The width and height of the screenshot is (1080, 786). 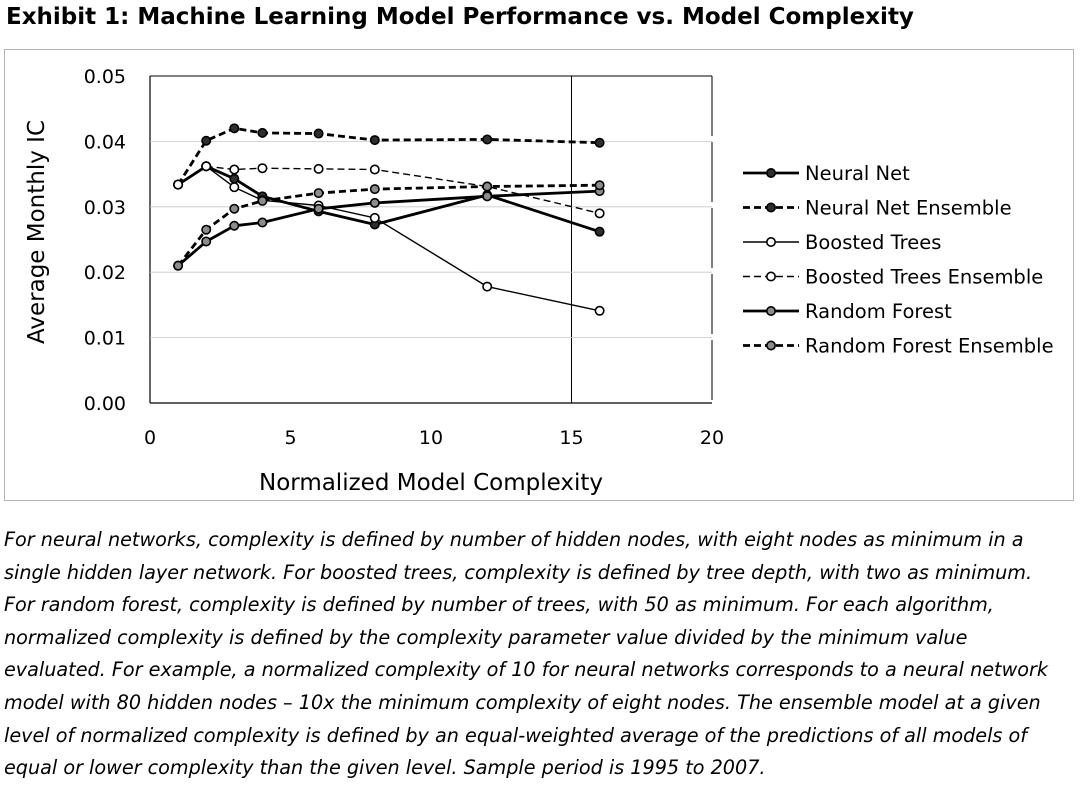 I want to click on y-axis-title: Average Monthly IC, so click(x=37, y=232).